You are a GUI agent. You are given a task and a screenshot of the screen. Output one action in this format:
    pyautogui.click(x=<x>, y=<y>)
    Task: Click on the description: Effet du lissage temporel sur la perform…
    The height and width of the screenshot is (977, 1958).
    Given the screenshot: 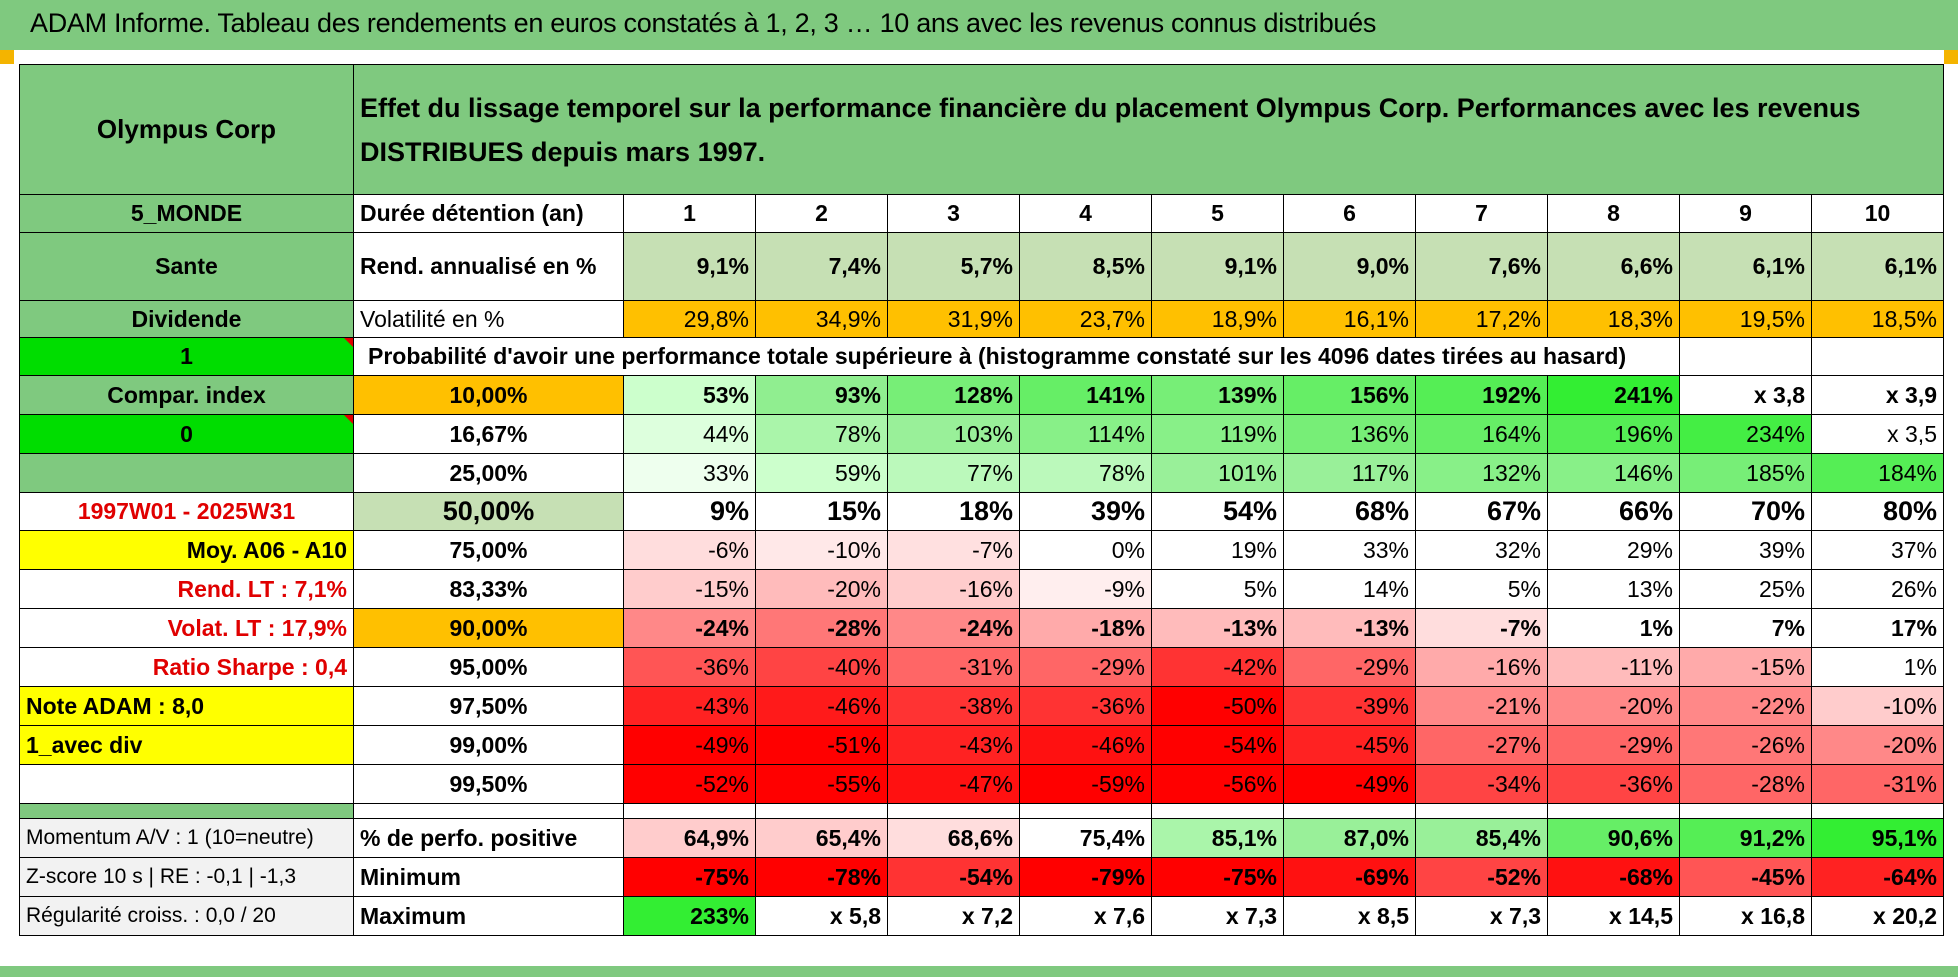 What is the action you would take?
    pyautogui.click(x=1148, y=129)
    